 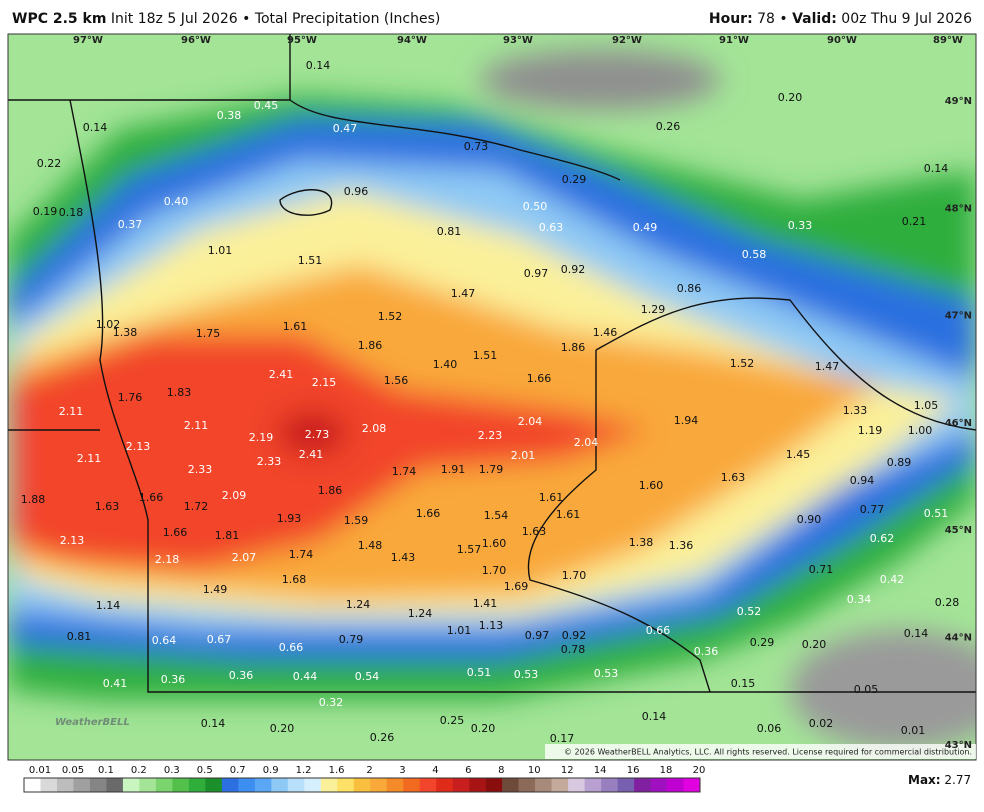 What do you see at coordinates (196, 506) in the screenshot?
I see `precip-value: 1.72` at bounding box center [196, 506].